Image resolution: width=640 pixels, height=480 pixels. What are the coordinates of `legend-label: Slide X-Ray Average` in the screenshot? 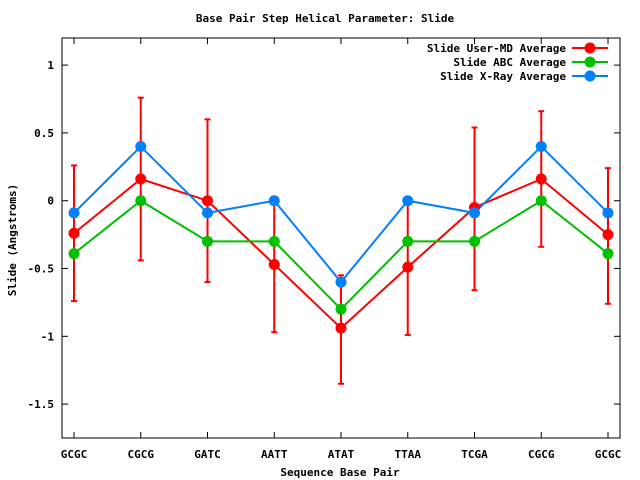 It's located at (503, 76).